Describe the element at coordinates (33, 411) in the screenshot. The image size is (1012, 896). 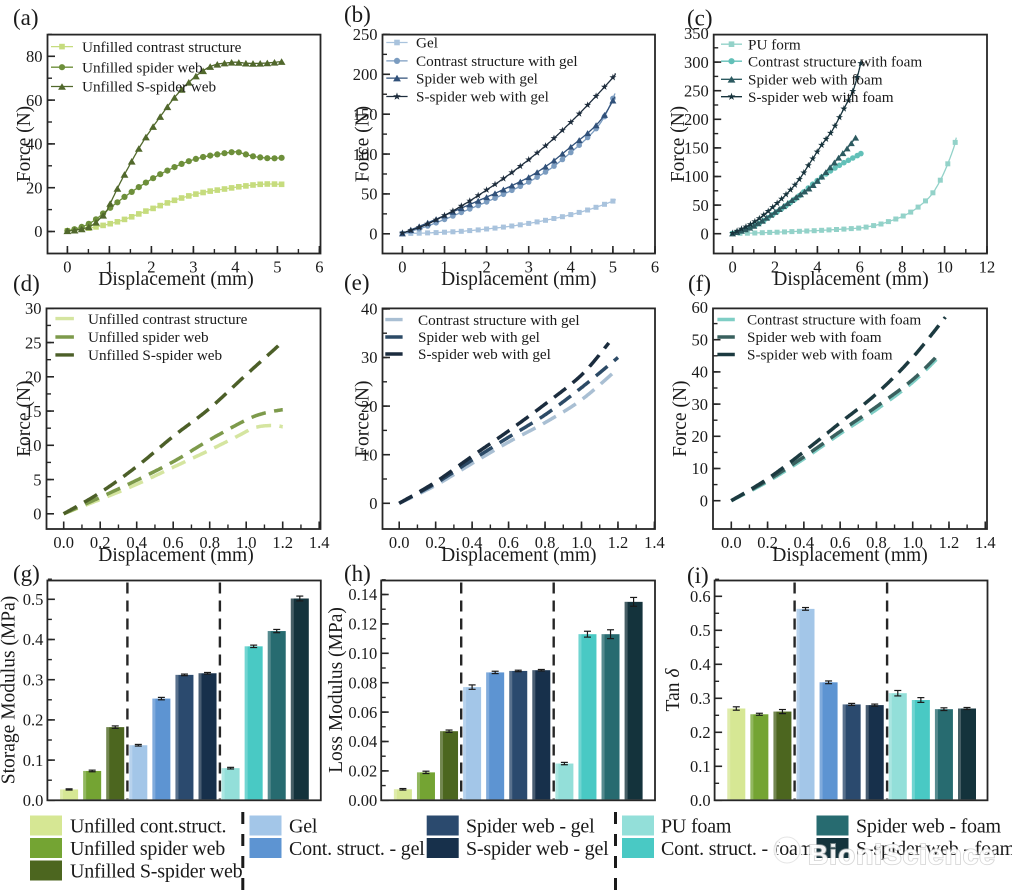
I see `svg-text: 15` at that location.